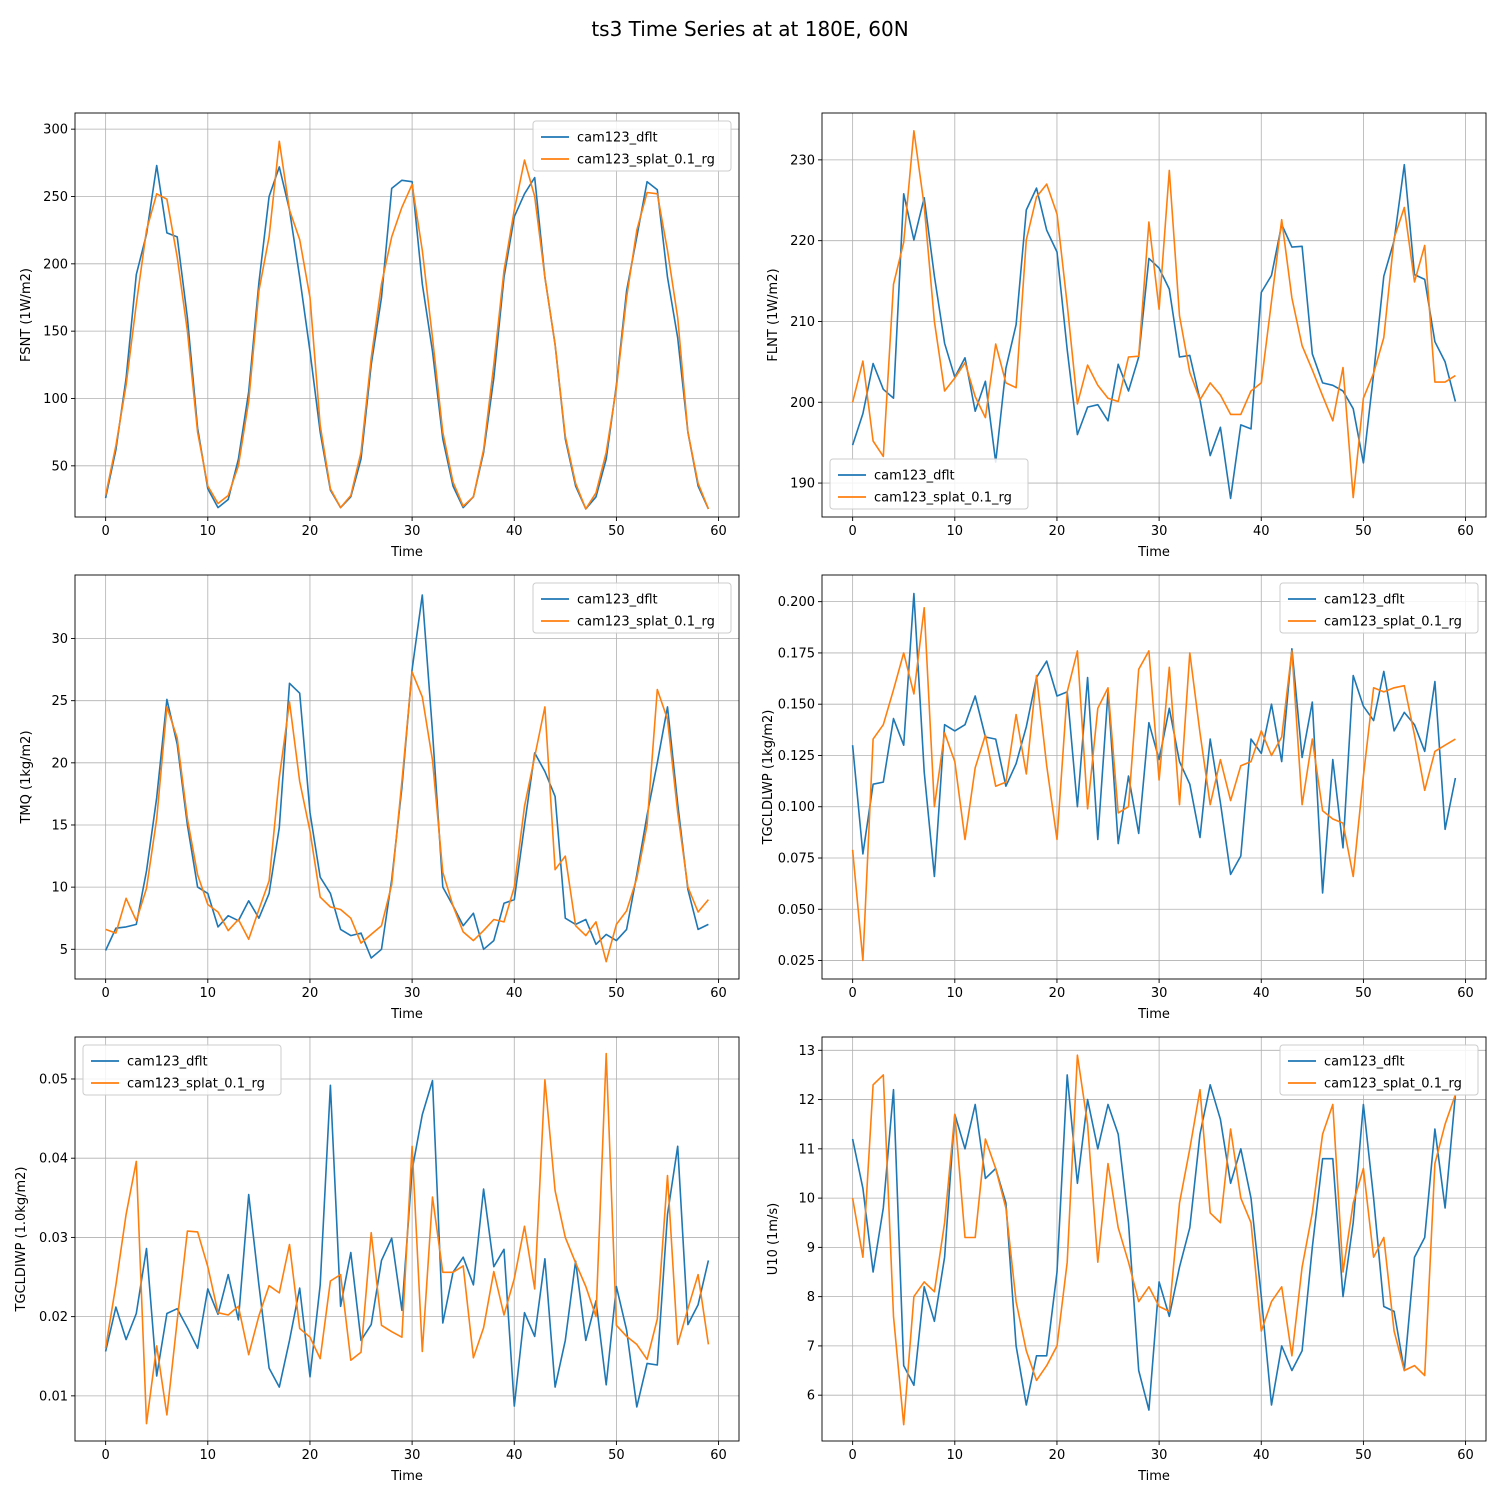  What do you see at coordinates (617, 138) in the screenshot?
I see `legend-label: cam123_dflt` at bounding box center [617, 138].